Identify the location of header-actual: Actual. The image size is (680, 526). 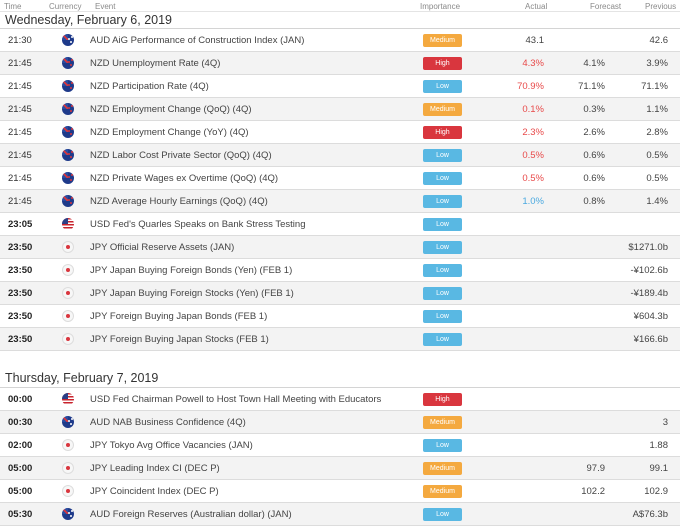
(536, 6).